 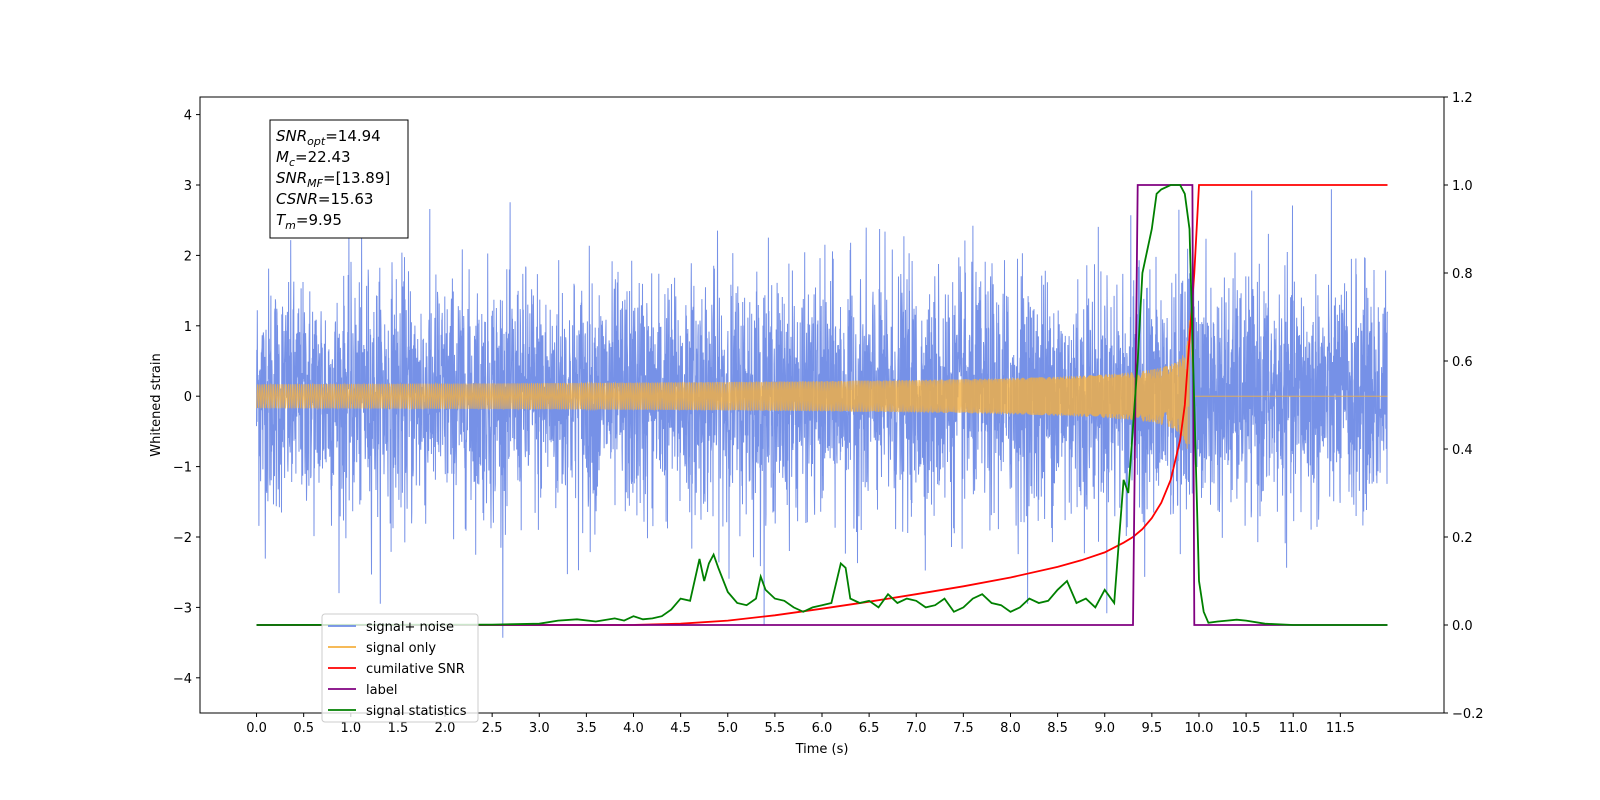 I want to click on y2-tick-label: −0.2, so click(x=1468, y=714).